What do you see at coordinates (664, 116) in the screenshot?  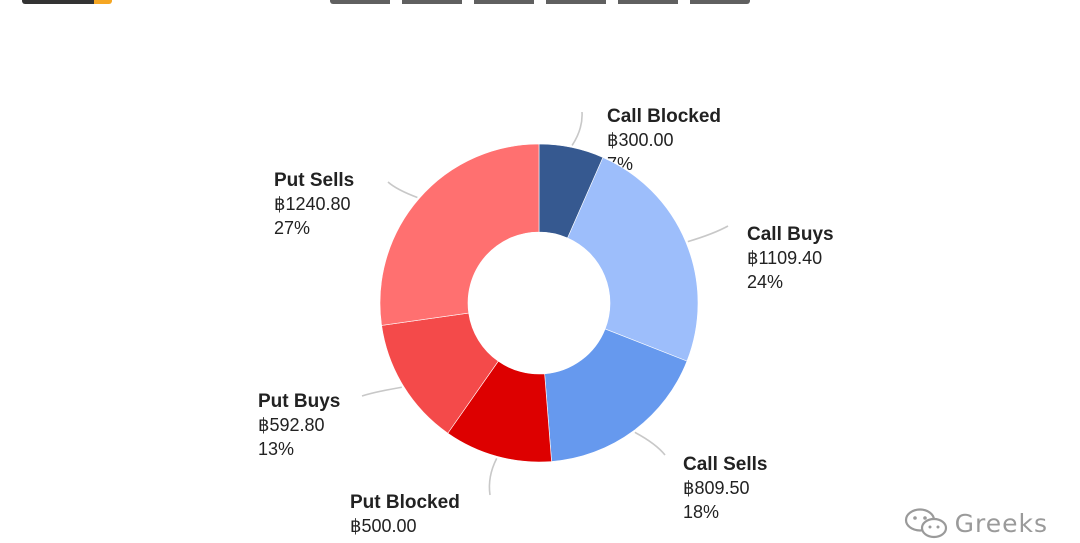 I see `label-category: Call Blocked` at bounding box center [664, 116].